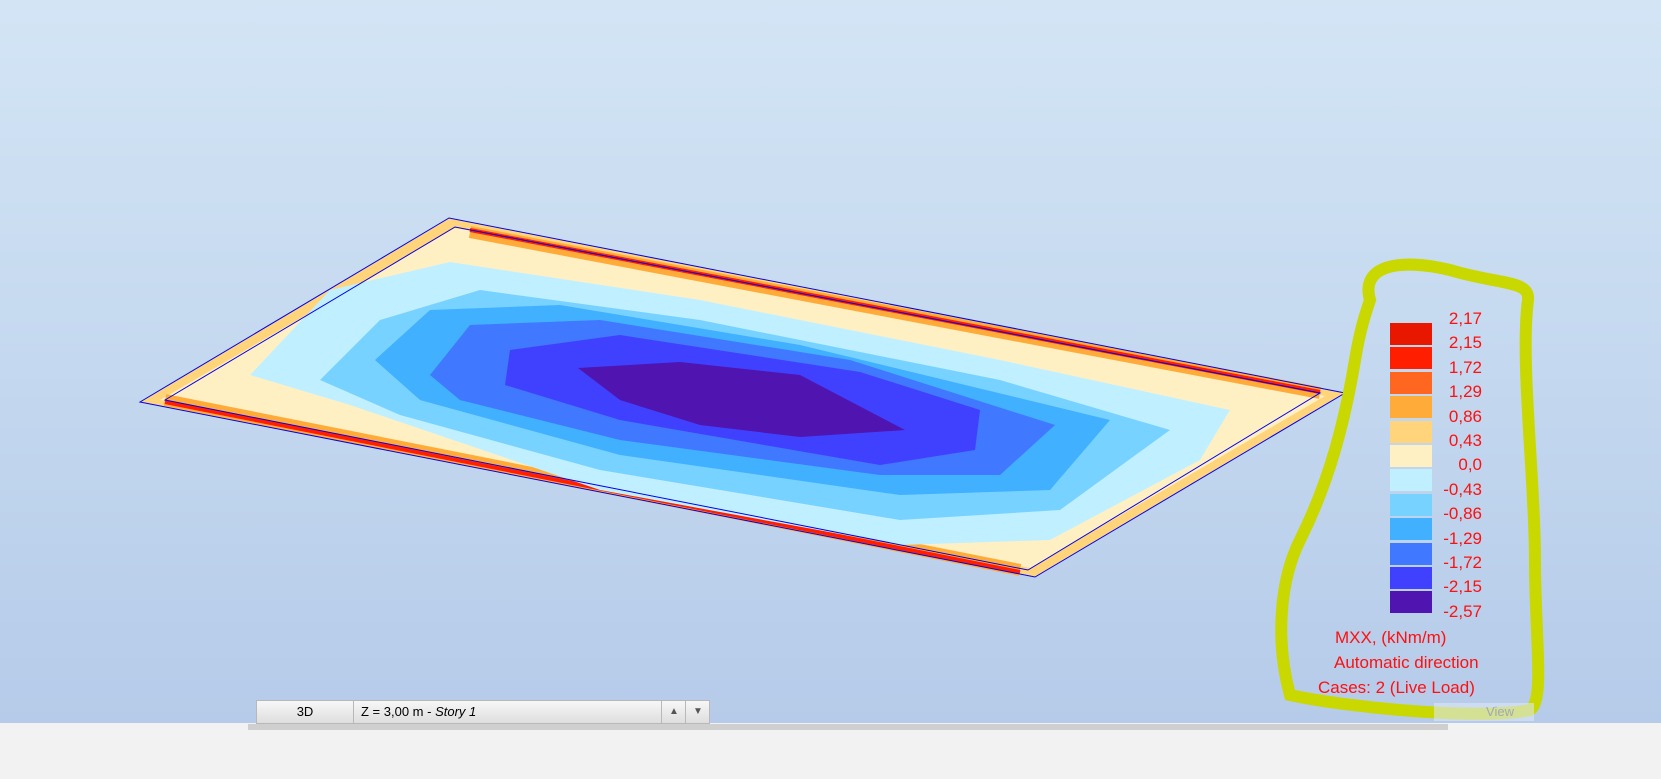  What do you see at coordinates (456, 711) in the screenshot?
I see `level-story: Story 1` at bounding box center [456, 711].